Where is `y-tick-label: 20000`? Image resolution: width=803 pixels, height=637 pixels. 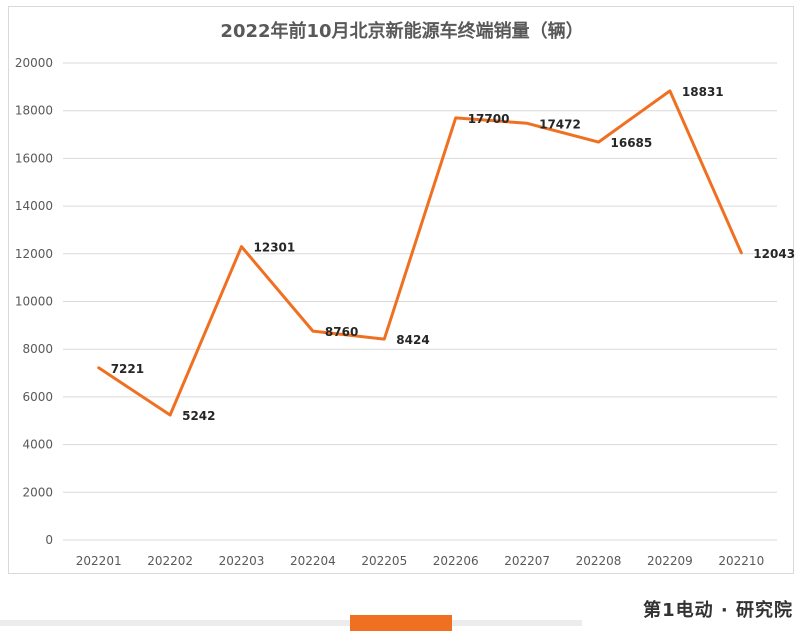 y-tick-label: 20000 is located at coordinates (34, 63).